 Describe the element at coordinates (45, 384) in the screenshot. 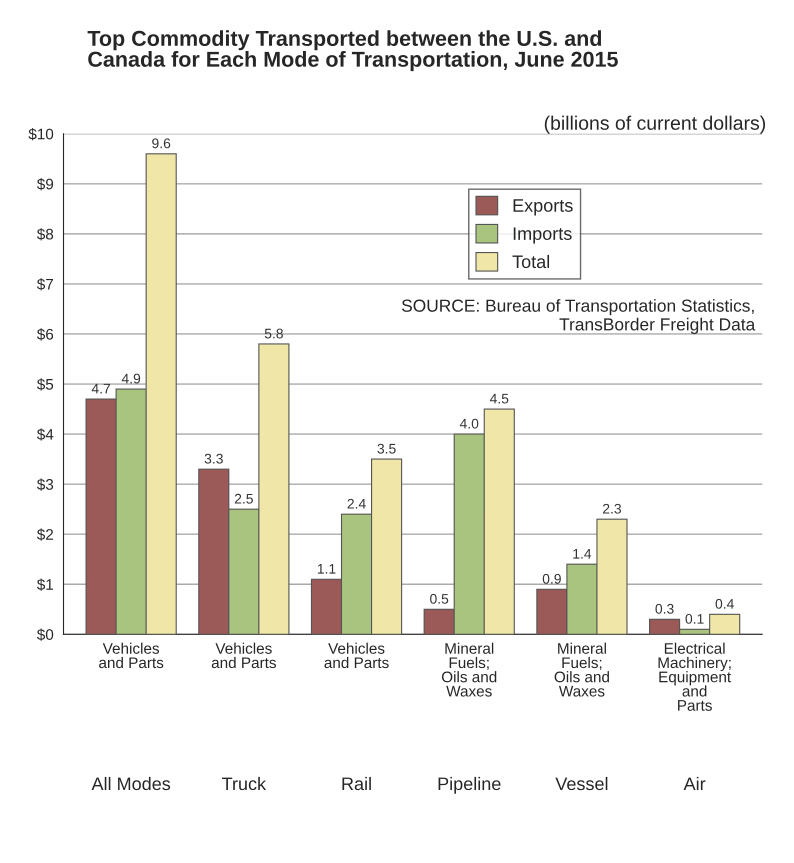

I see `y-tick-label: $5` at that location.